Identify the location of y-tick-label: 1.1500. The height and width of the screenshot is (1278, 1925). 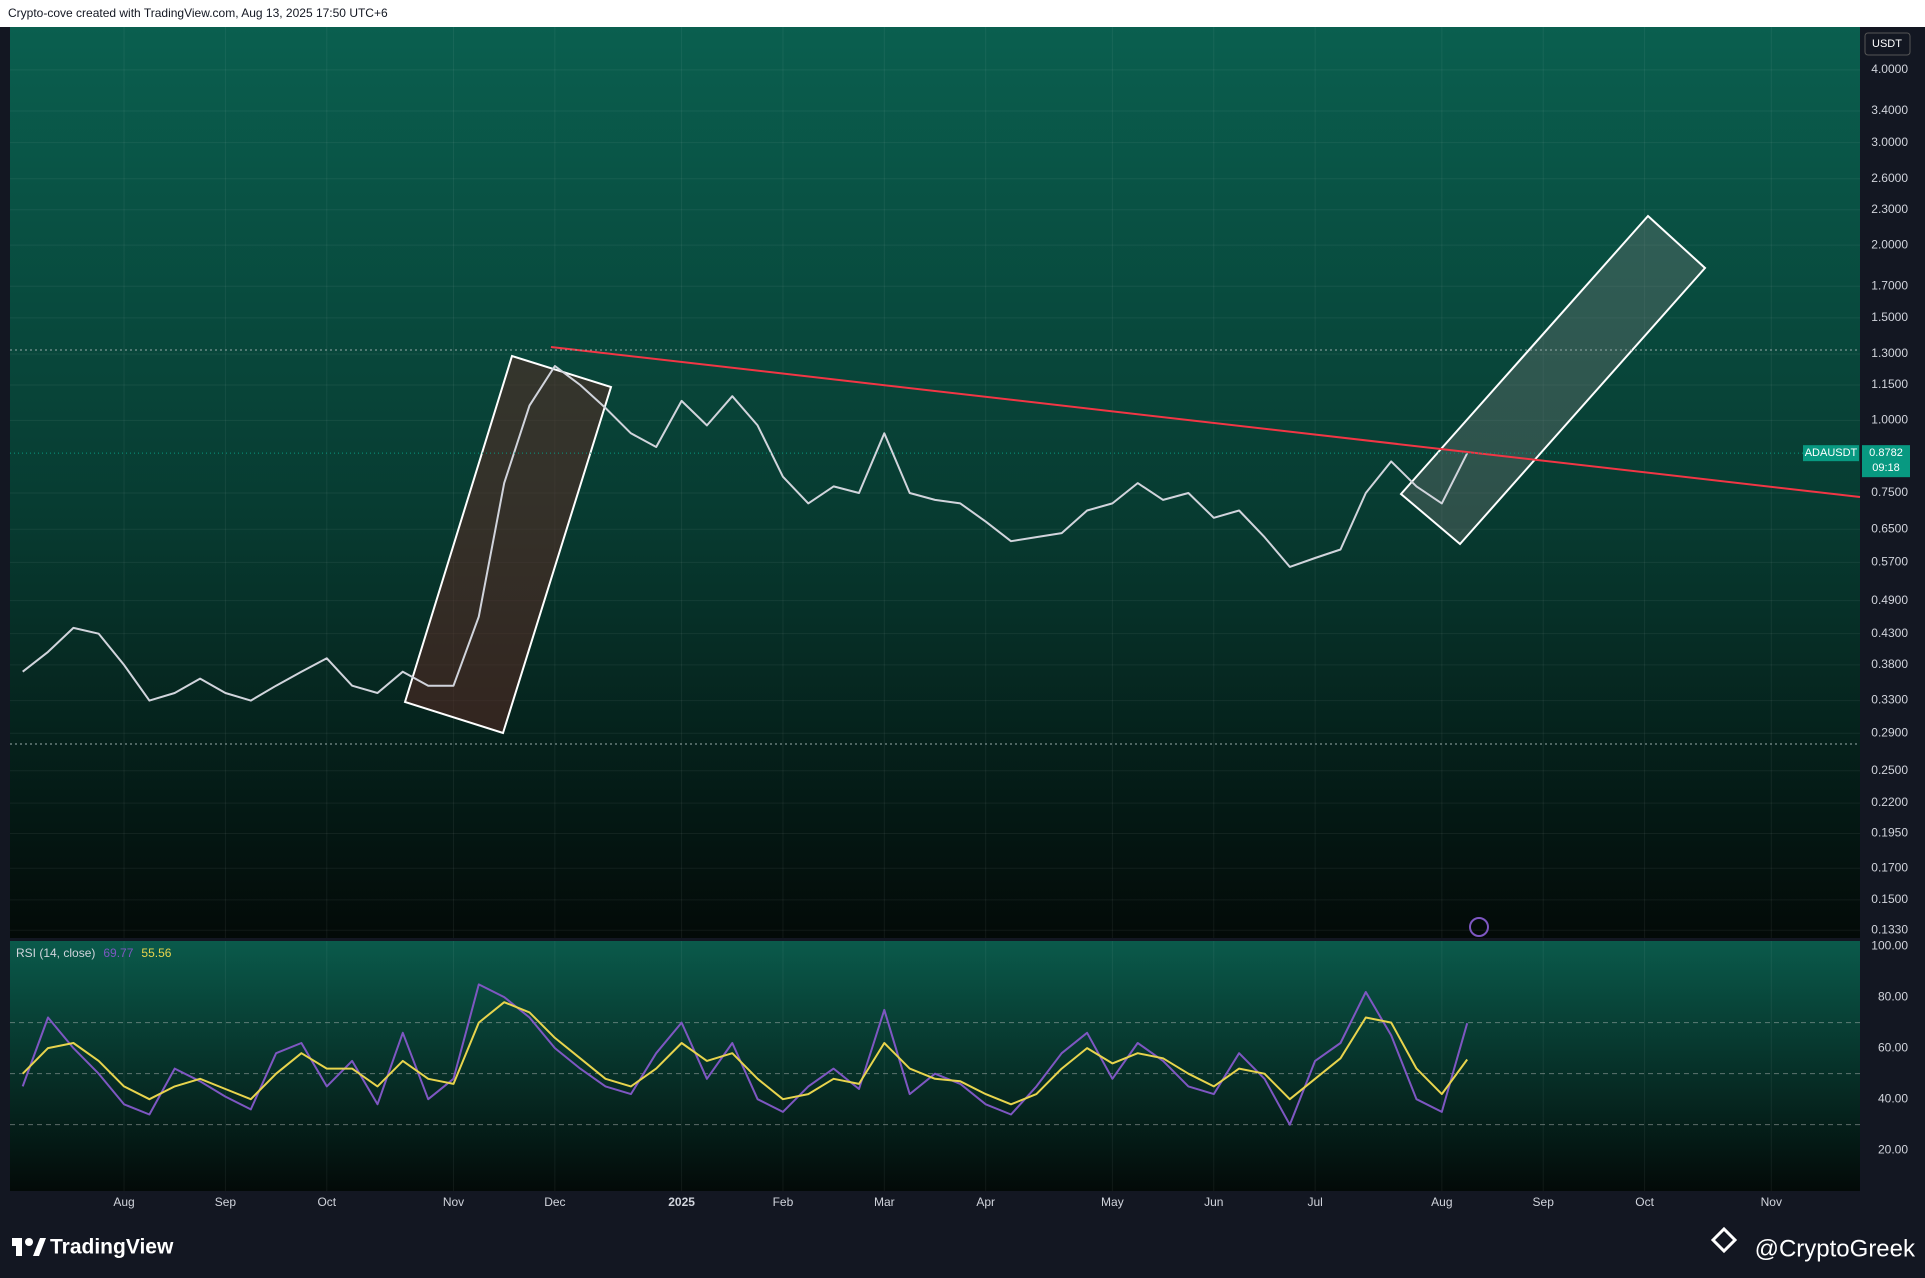
(1889, 384).